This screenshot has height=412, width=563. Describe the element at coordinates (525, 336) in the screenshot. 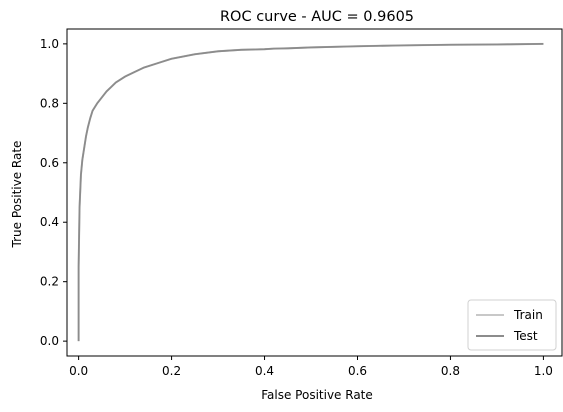

I see `legend-label-test: Test` at that location.